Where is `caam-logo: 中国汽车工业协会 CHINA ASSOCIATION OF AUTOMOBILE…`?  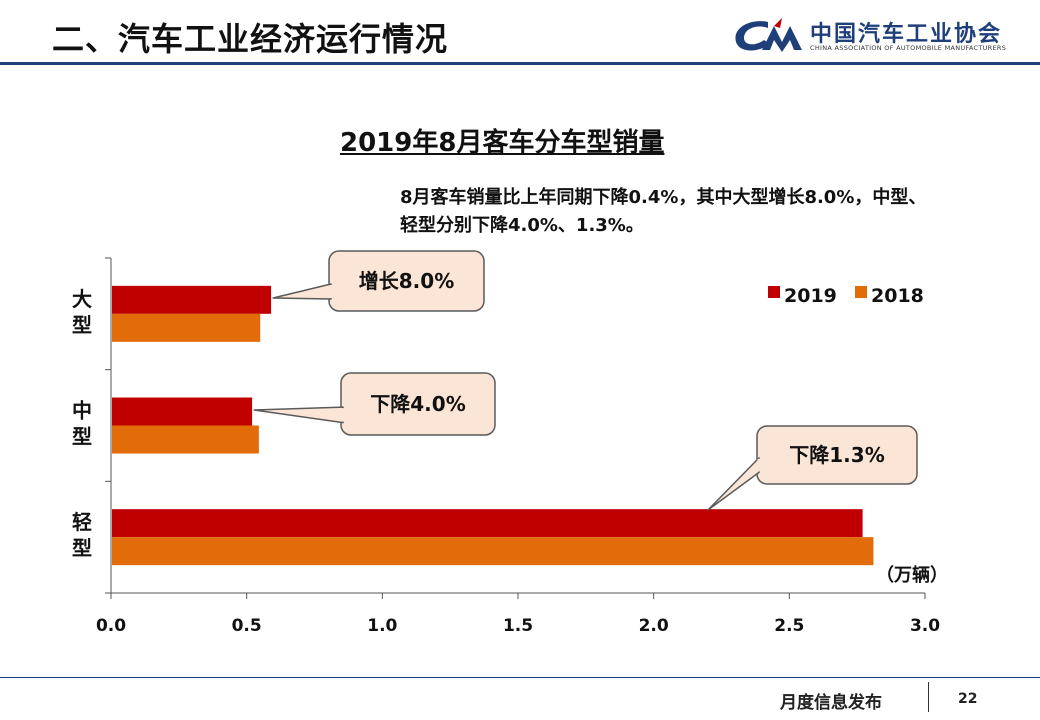 caam-logo: 中国汽车工业协会 CHINA ASSOCIATION OF AUTOMOBILE… is located at coordinates (880, 36).